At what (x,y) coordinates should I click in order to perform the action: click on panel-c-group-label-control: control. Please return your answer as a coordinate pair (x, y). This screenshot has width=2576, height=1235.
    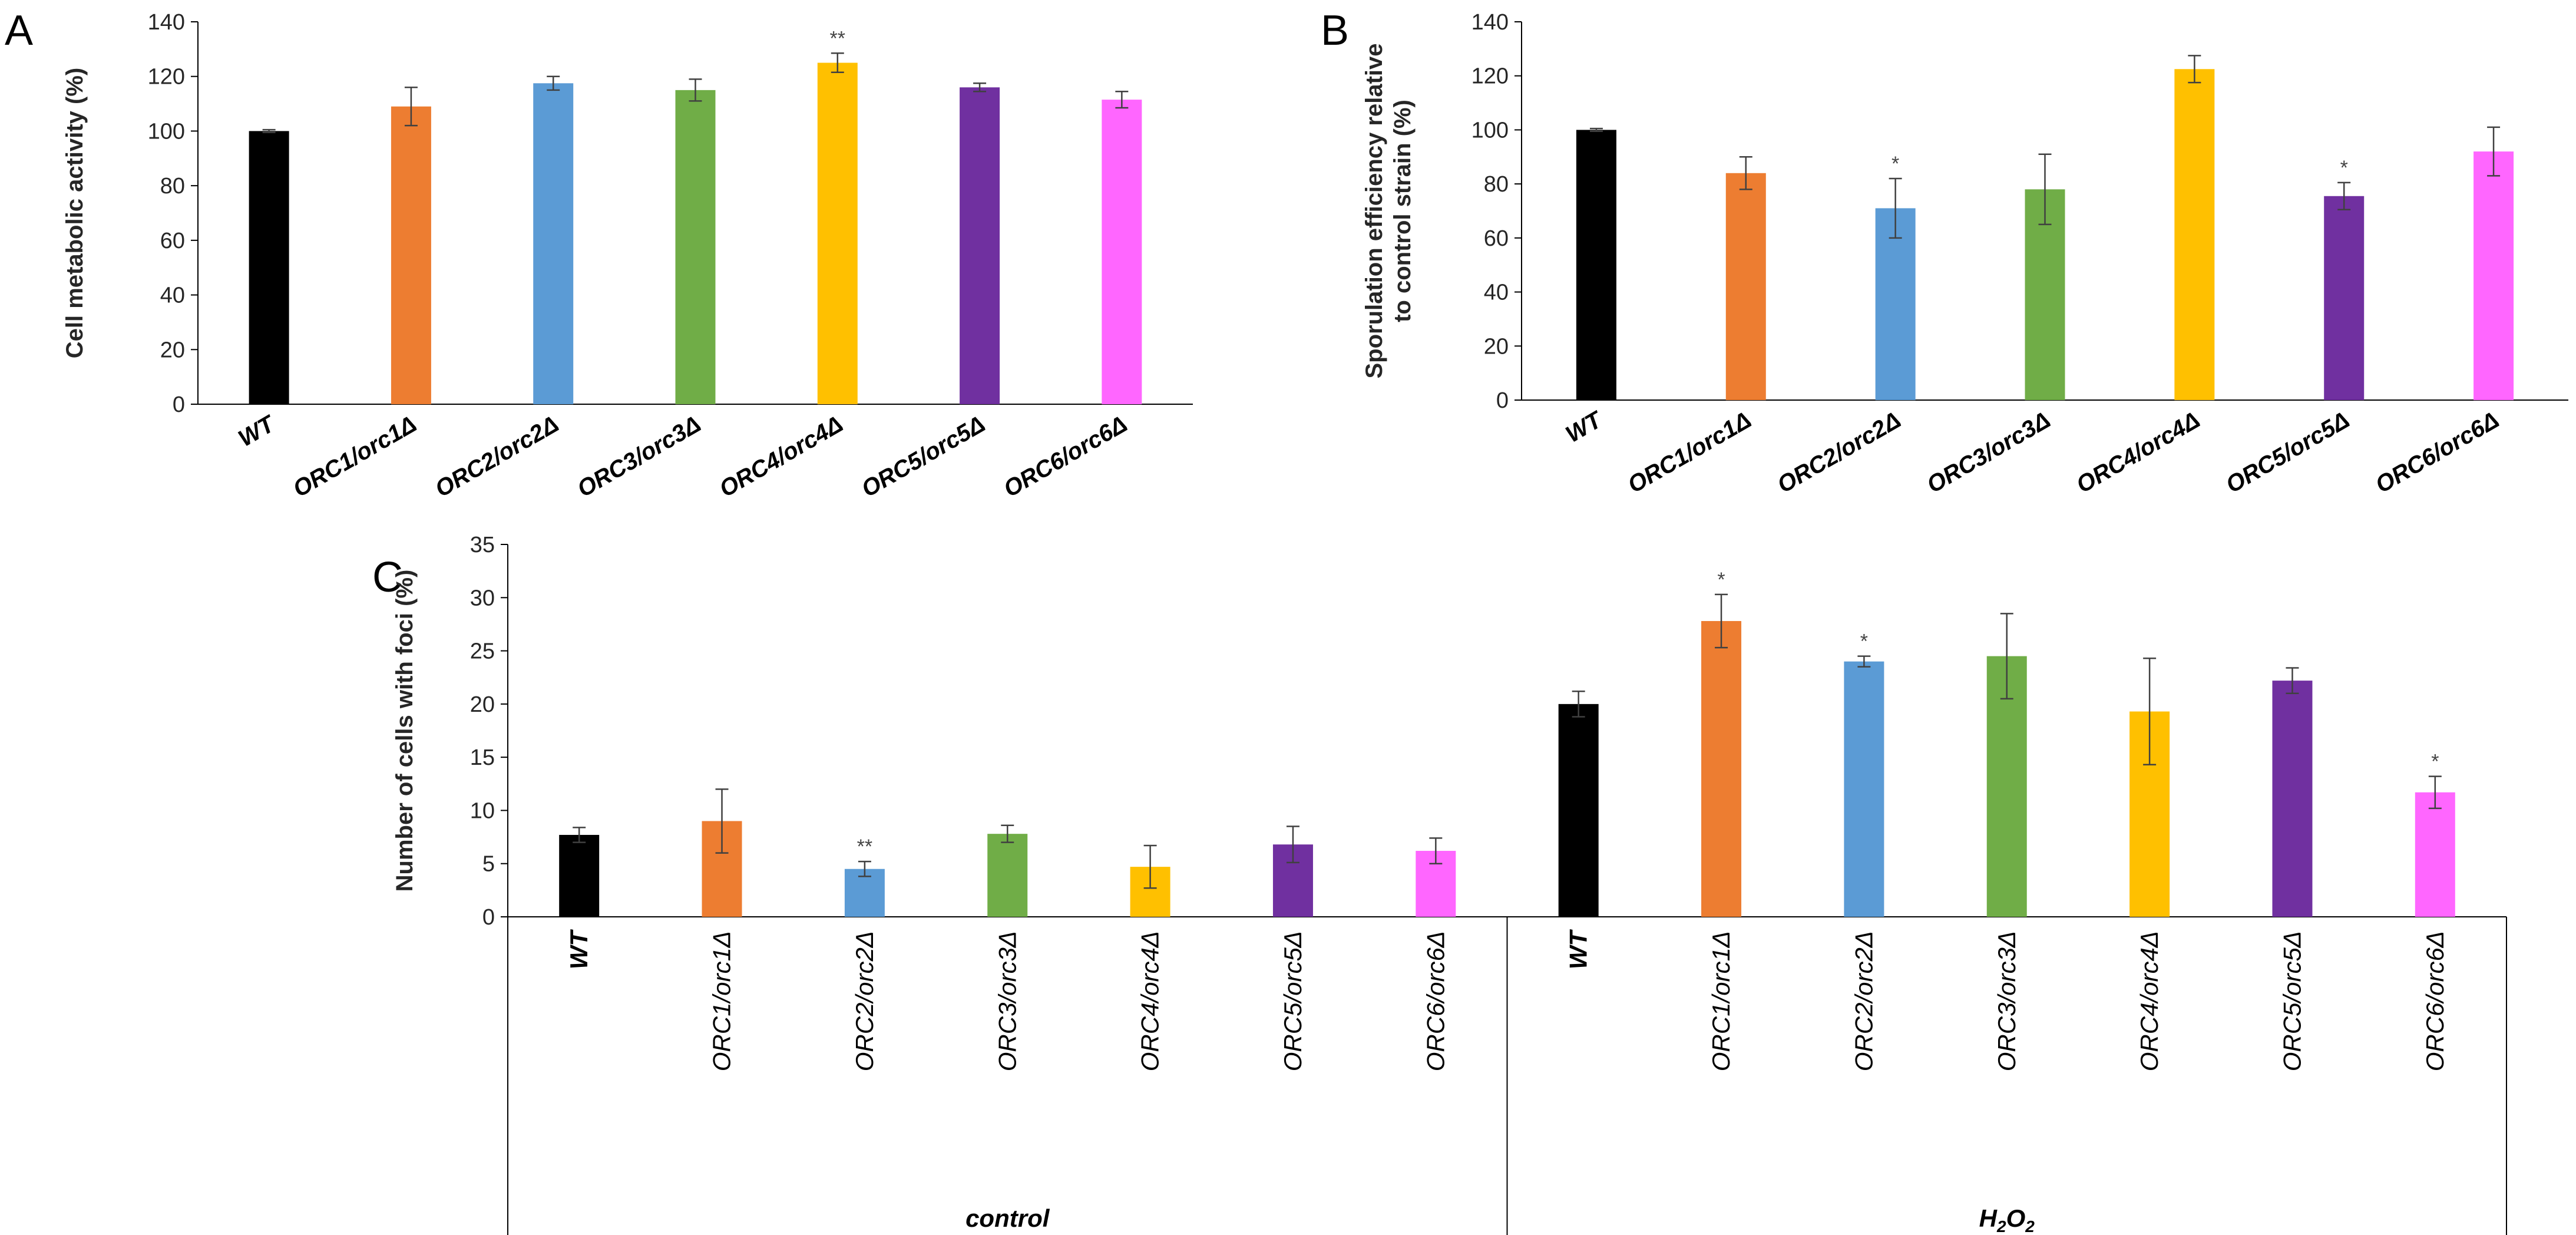
    Looking at the image, I should click on (1007, 1218).